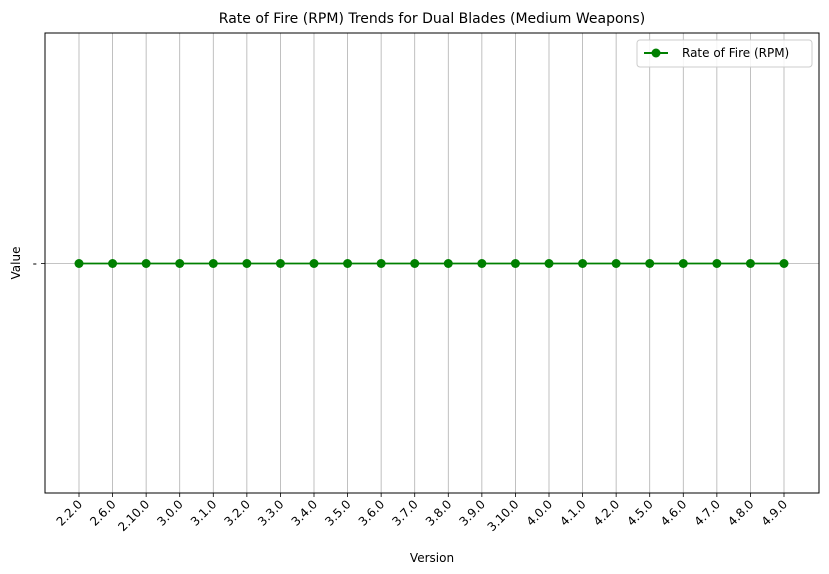  Describe the element at coordinates (404, 512) in the screenshot. I see `x-tick-label: 3.7.0` at that location.